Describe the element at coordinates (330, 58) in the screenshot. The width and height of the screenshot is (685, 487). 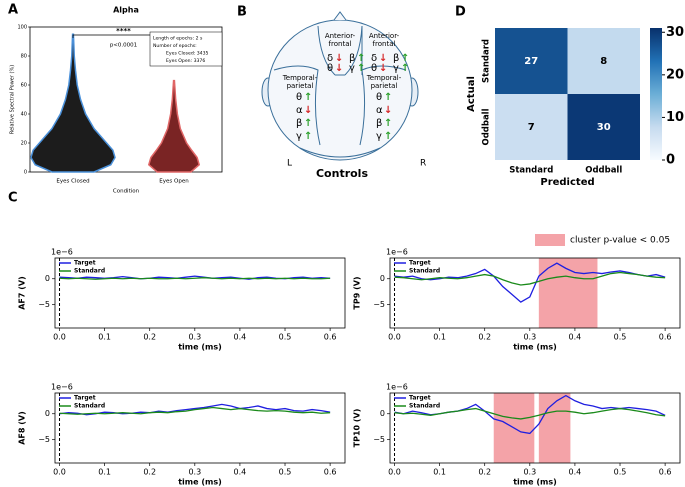
I see `band-symbol: δ` at that location.